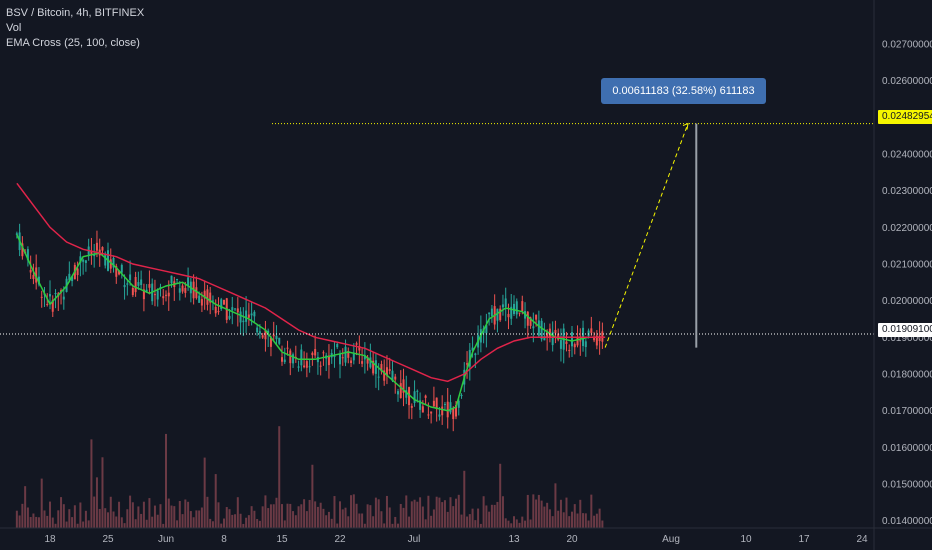 The width and height of the screenshot is (932, 550). I want to click on x-tick-label: 18, so click(50, 539).